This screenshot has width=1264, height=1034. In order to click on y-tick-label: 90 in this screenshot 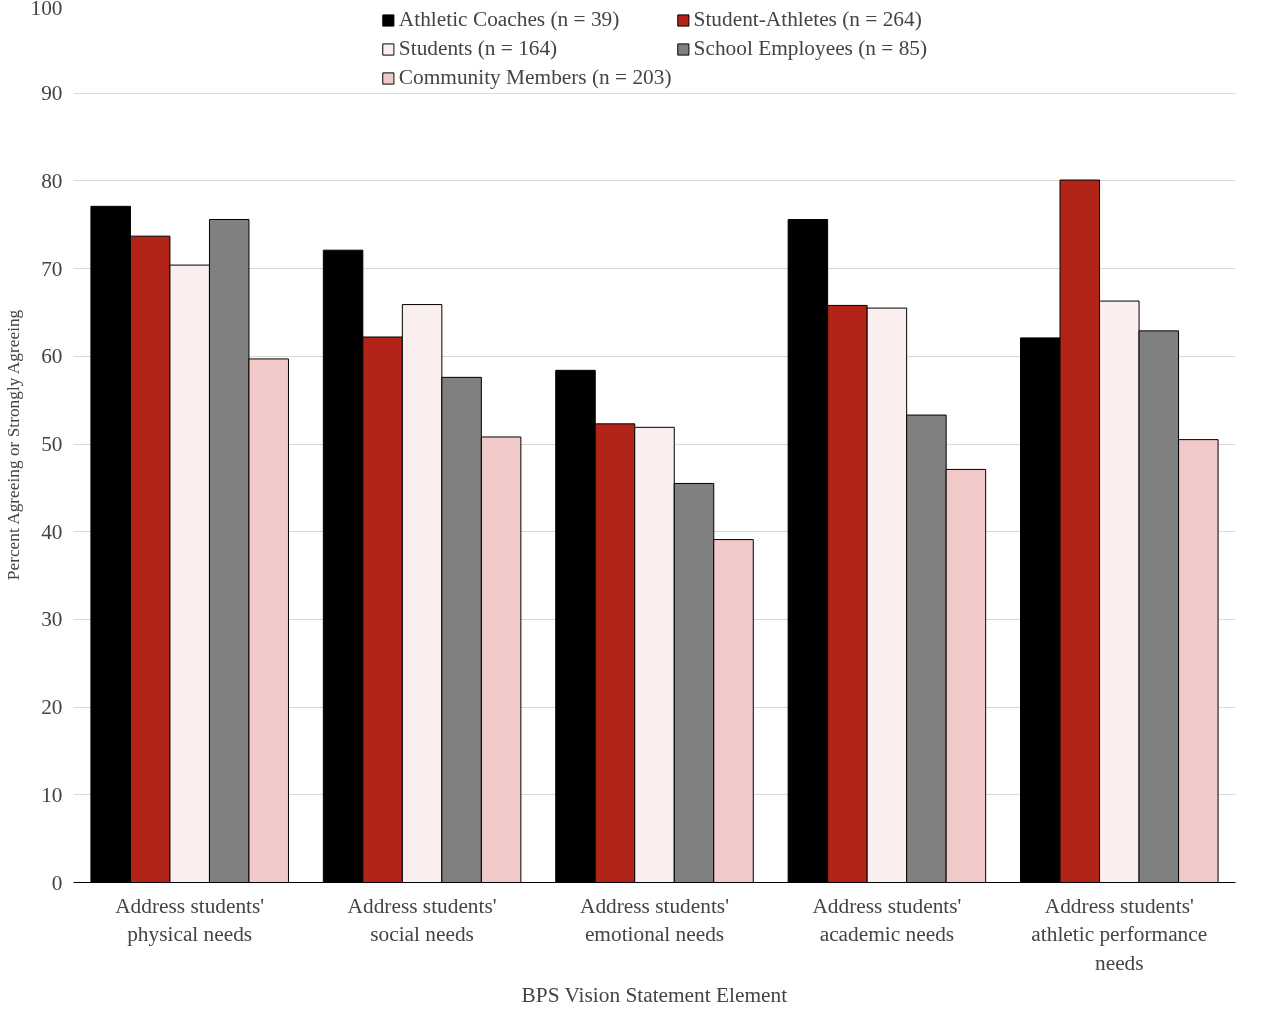, I will do `click(52, 93)`.